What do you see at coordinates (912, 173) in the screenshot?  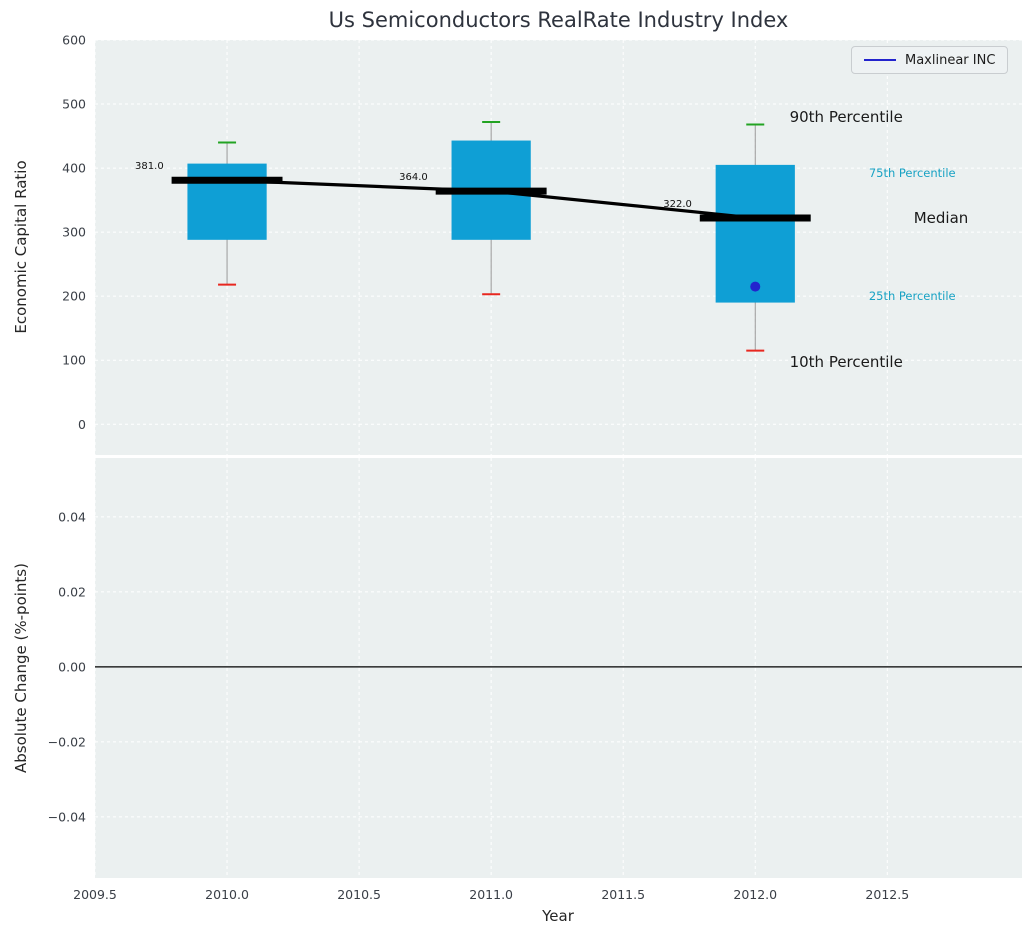 I see `annotation-75th-percentile: 75th Percentile` at bounding box center [912, 173].